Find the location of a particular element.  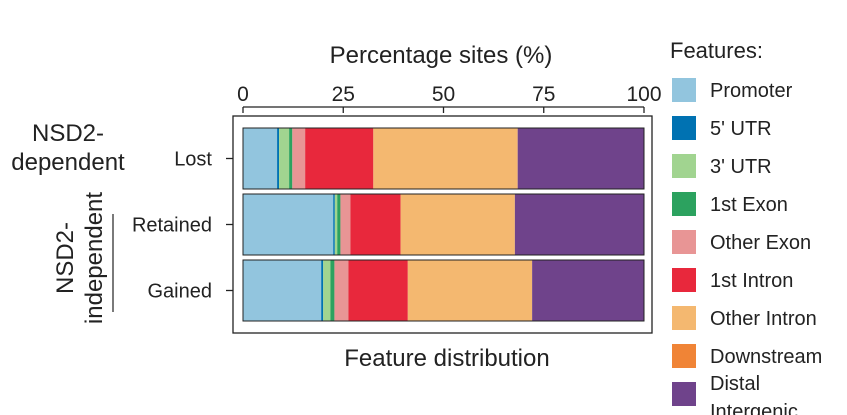

legend-item: Promoter is located at coordinates (732, 90).